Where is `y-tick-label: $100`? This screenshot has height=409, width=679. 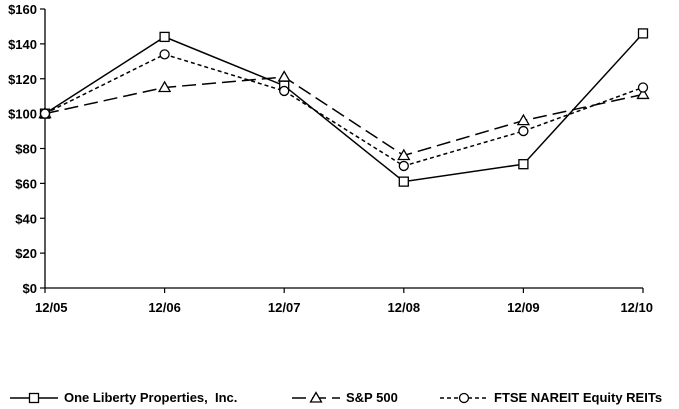
y-tick-label: $100 is located at coordinates (22, 114).